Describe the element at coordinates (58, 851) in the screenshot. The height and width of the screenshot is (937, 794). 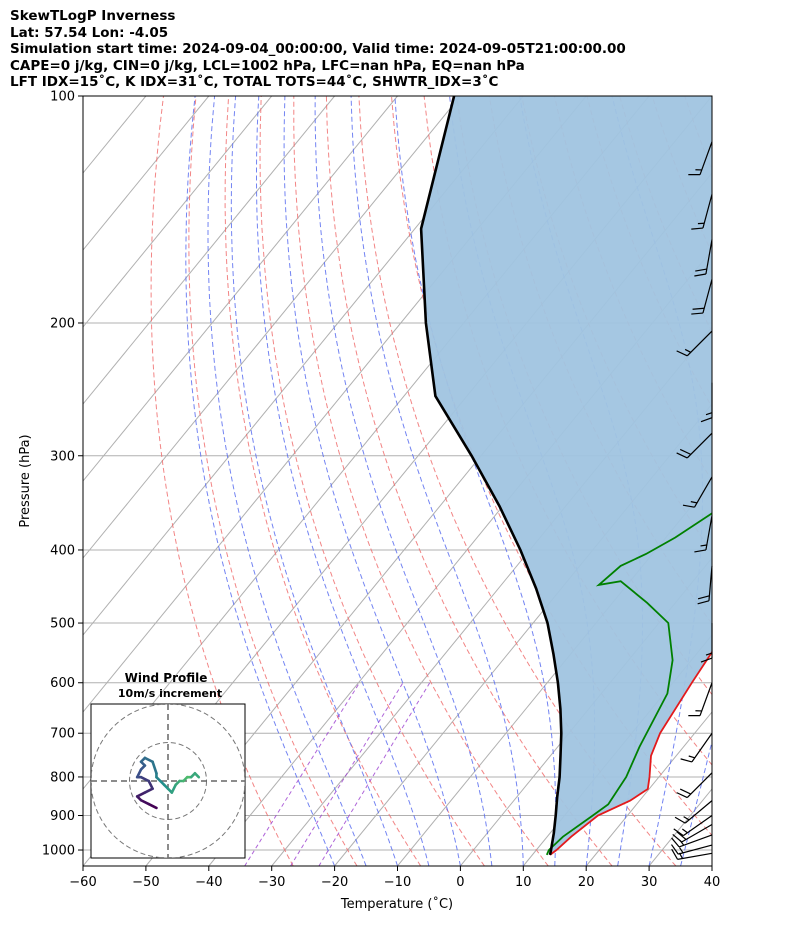
I see `y-tick-label: 1000` at that location.